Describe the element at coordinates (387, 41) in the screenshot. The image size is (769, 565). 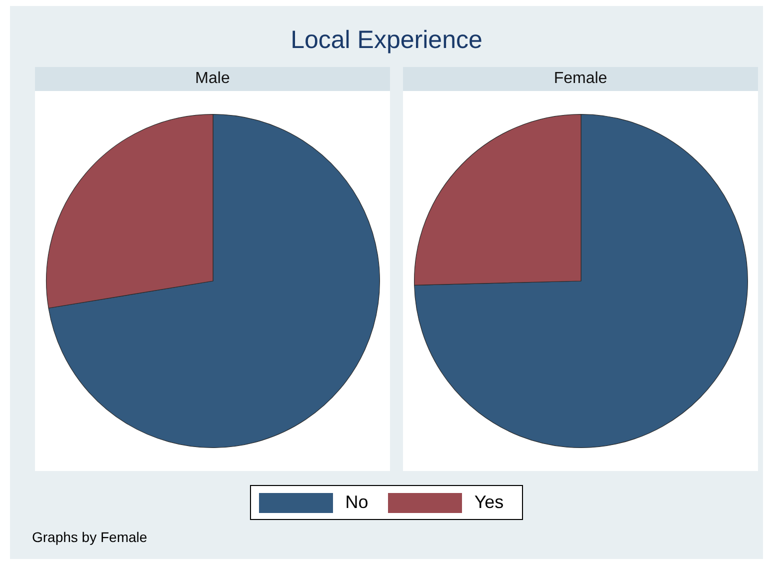
I see `chart-title: Local Experience` at that location.